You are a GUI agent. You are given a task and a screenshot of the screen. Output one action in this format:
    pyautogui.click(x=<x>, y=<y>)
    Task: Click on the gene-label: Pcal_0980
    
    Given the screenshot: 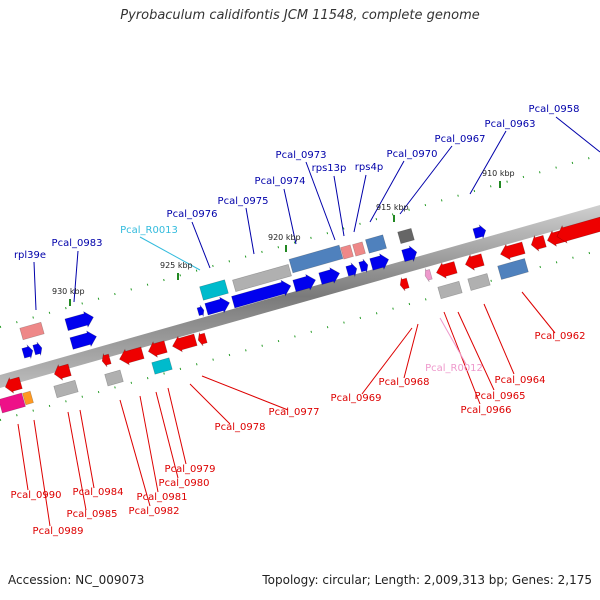 What is the action you would take?
    pyautogui.click(x=184, y=483)
    